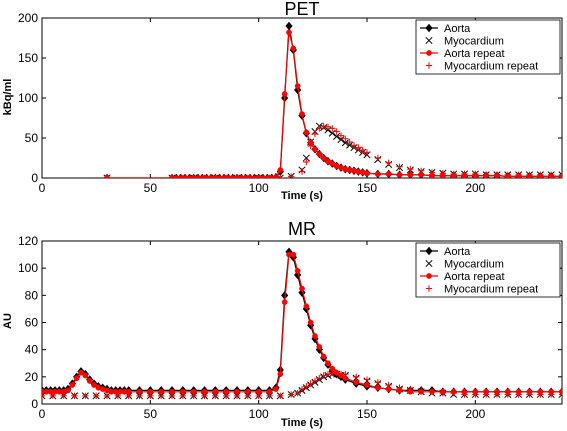 This screenshot has height=431, width=567. I want to click on mr-x-tick-label: 100, so click(259, 414).